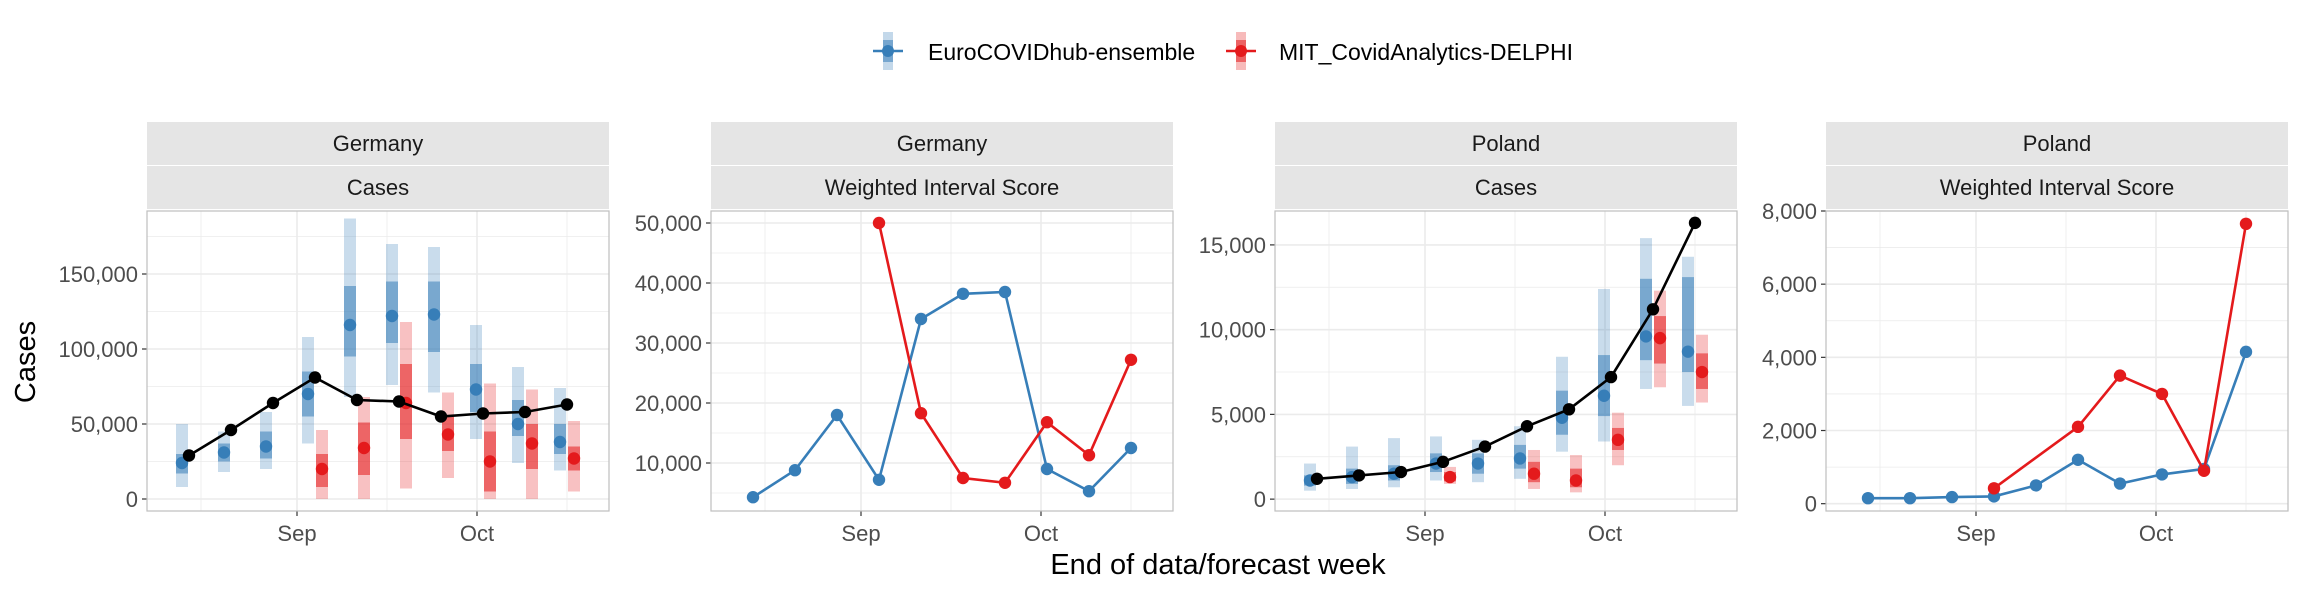 This screenshot has width=2304, height=595. I want to click on strip-bottom-label: Weighted Interval Score, so click(2057, 187).